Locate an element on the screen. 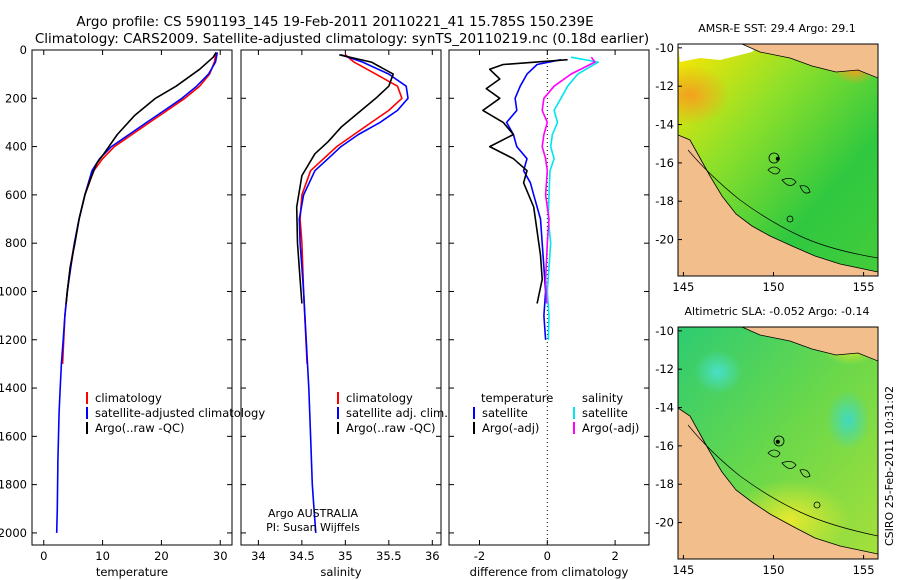 The image size is (900, 580). sst-map: 145 150 155 -10 -12 -14 -16 -18 -20 is located at coordinates (767, 167).